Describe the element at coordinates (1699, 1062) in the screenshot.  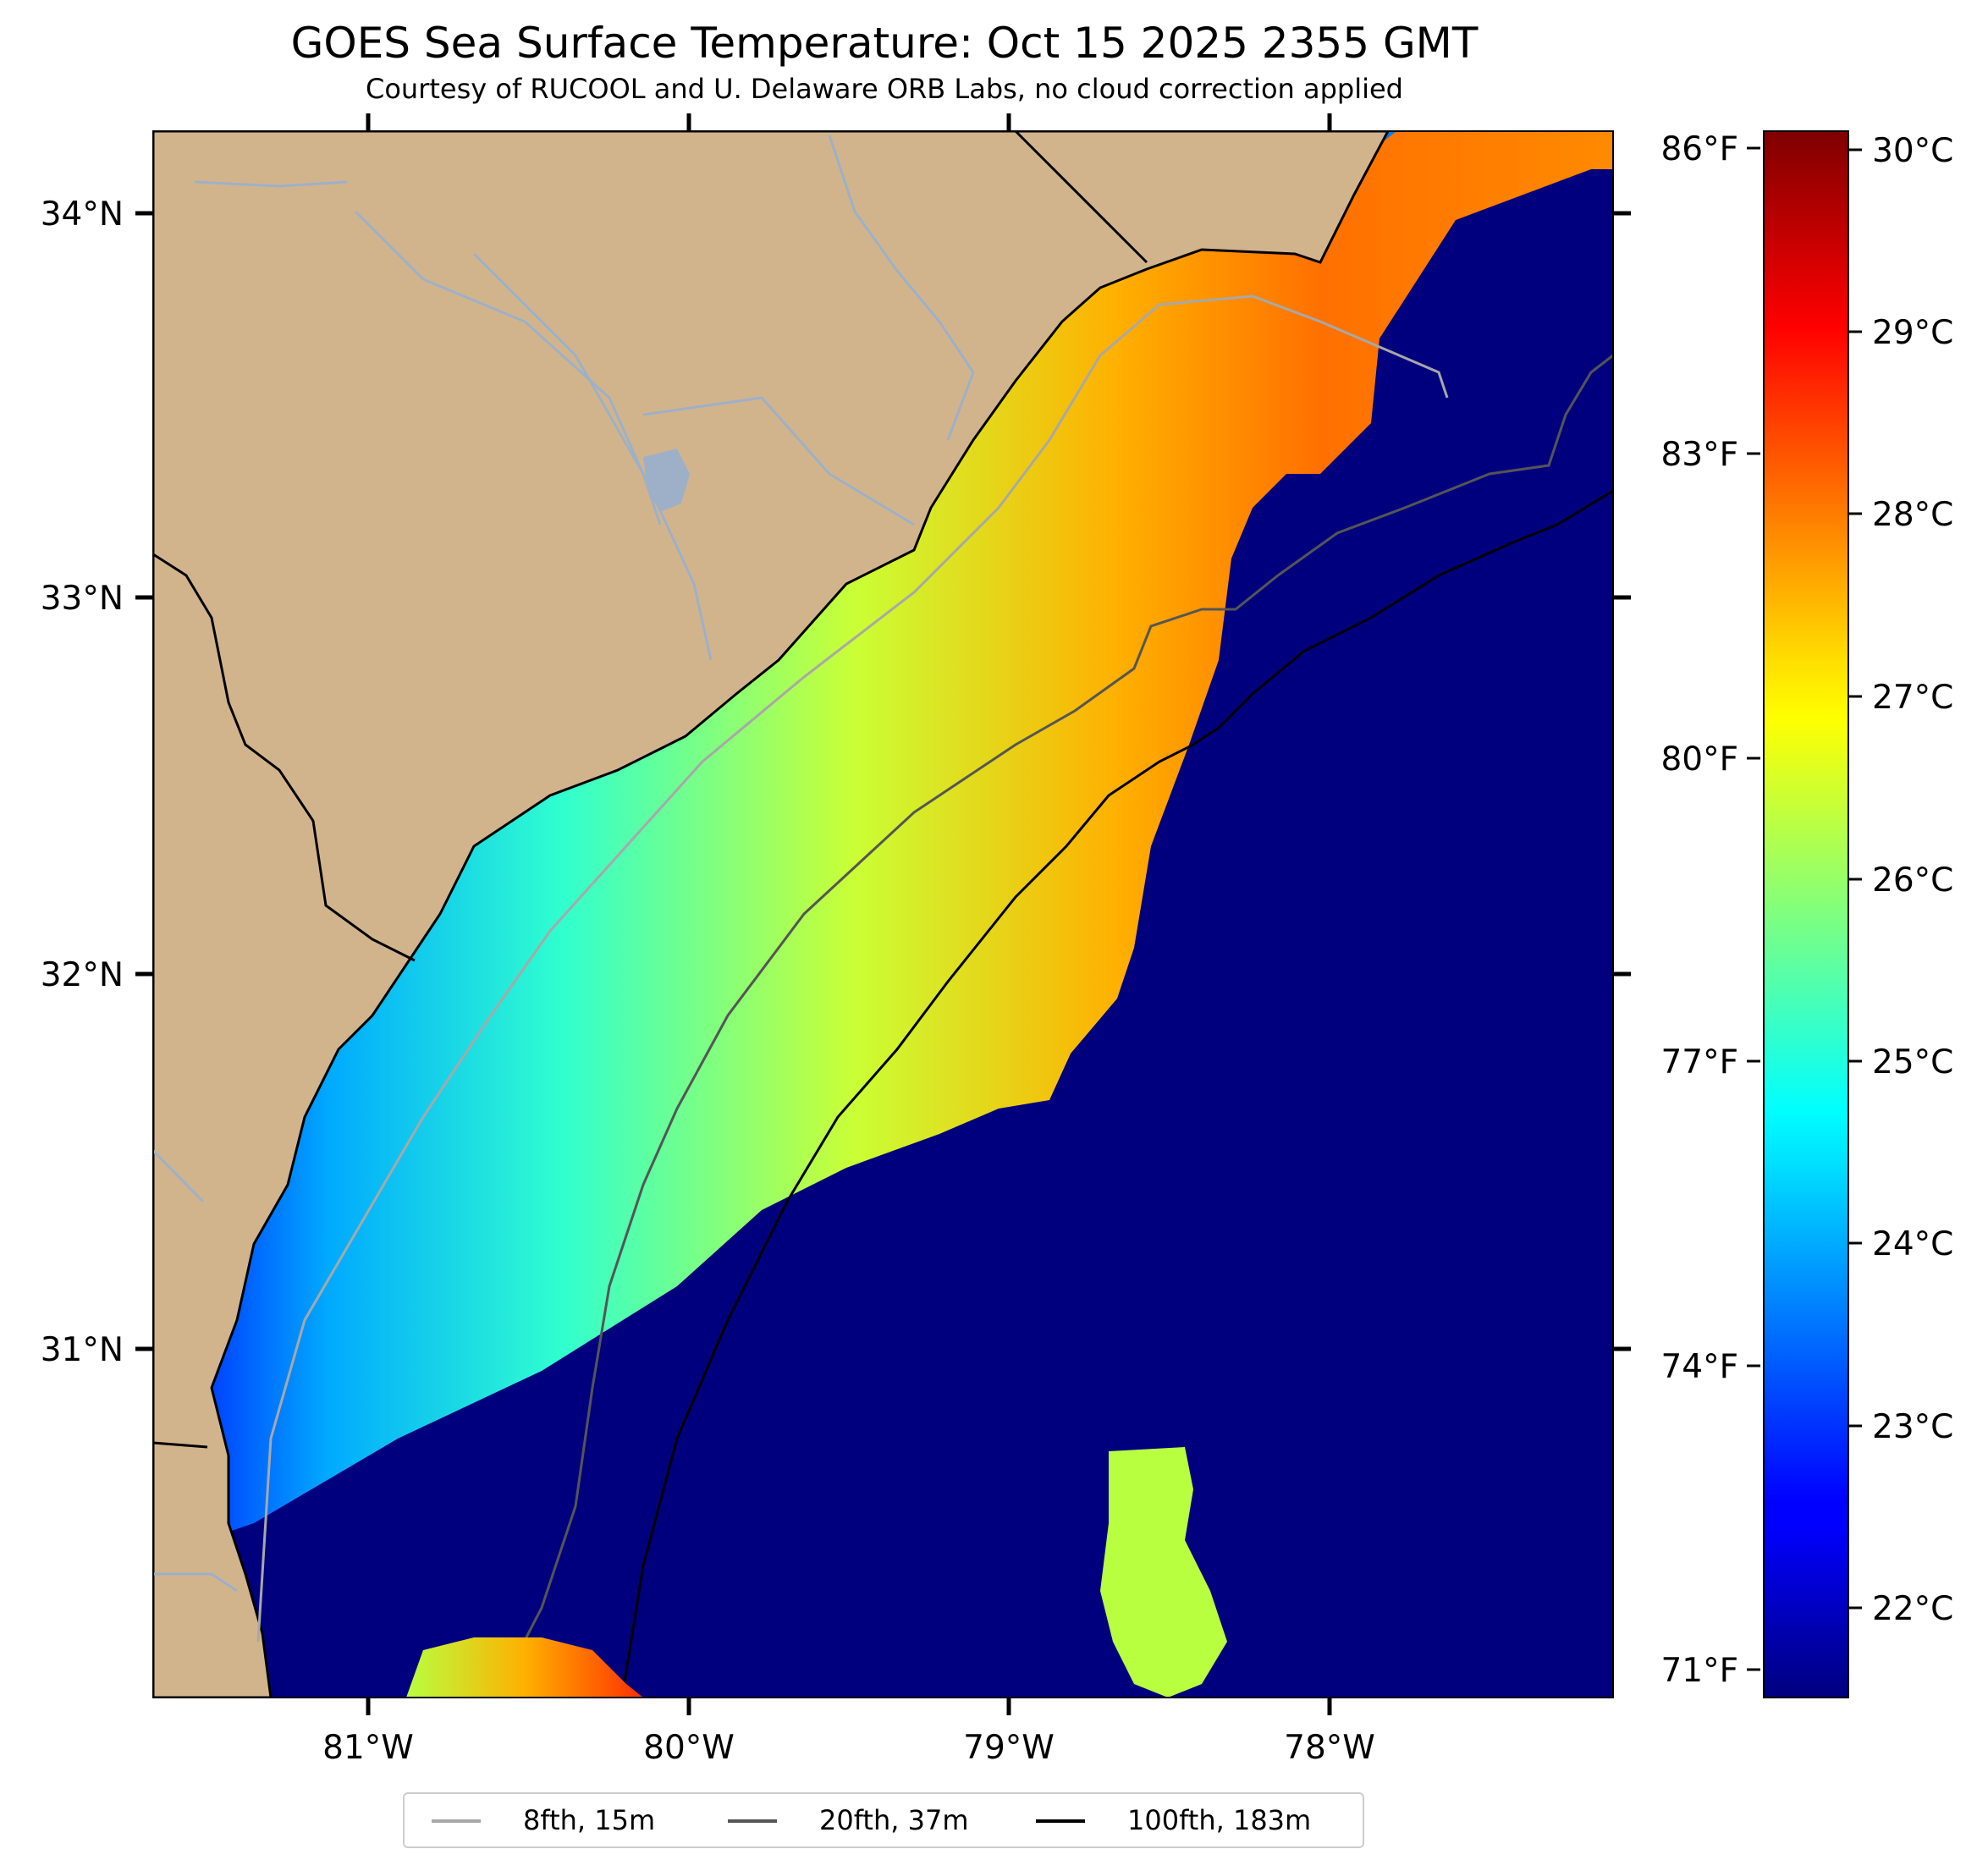
I see `f-label-77: 77°F` at that location.